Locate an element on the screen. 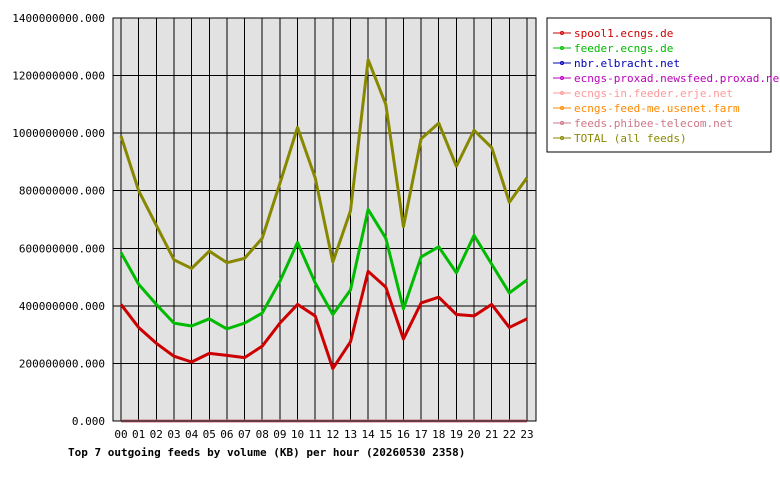 The height and width of the screenshot is (480, 780). y-tick-label: 1000000000.000 is located at coordinates (58, 133).